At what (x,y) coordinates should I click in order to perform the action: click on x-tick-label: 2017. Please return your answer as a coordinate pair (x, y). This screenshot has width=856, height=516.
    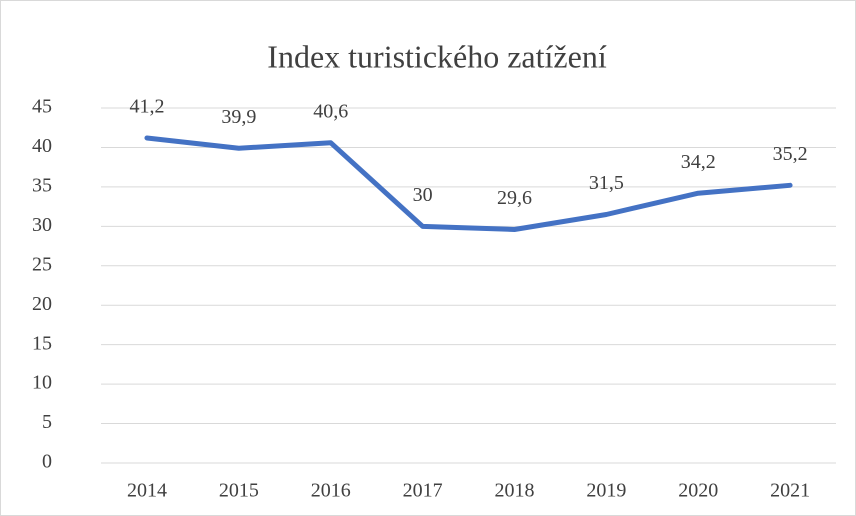
    Looking at the image, I should click on (423, 491).